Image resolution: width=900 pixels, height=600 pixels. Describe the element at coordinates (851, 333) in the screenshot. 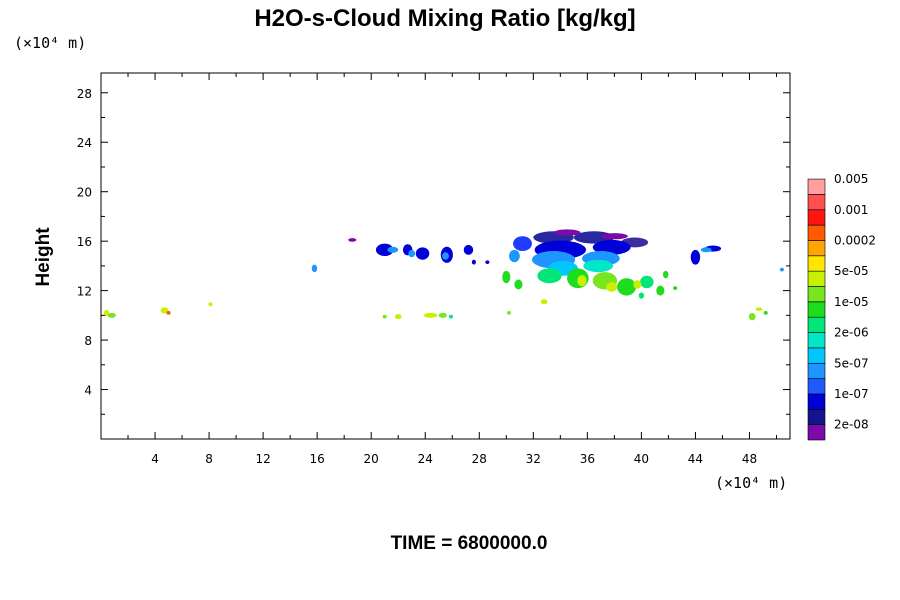

I see `colorbar-label: 2e-06` at that location.